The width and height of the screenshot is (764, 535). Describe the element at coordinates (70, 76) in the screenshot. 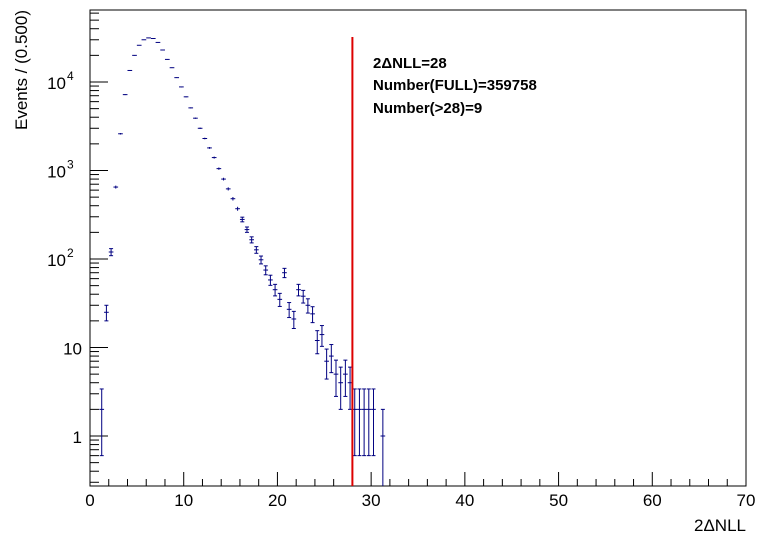

I see `y-tick-exponent: 4` at that location.